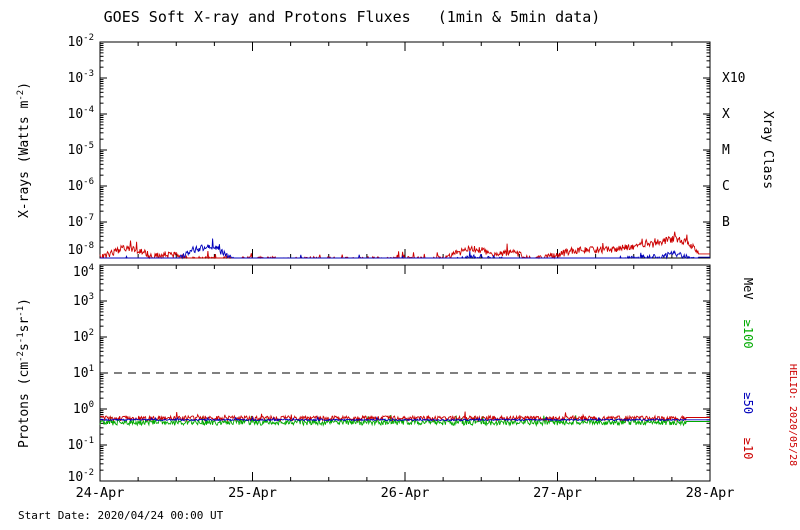 The height and width of the screenshot is (530, 800). I want to click on y-tick-label: 10⁻⁸, so click(81, 249).